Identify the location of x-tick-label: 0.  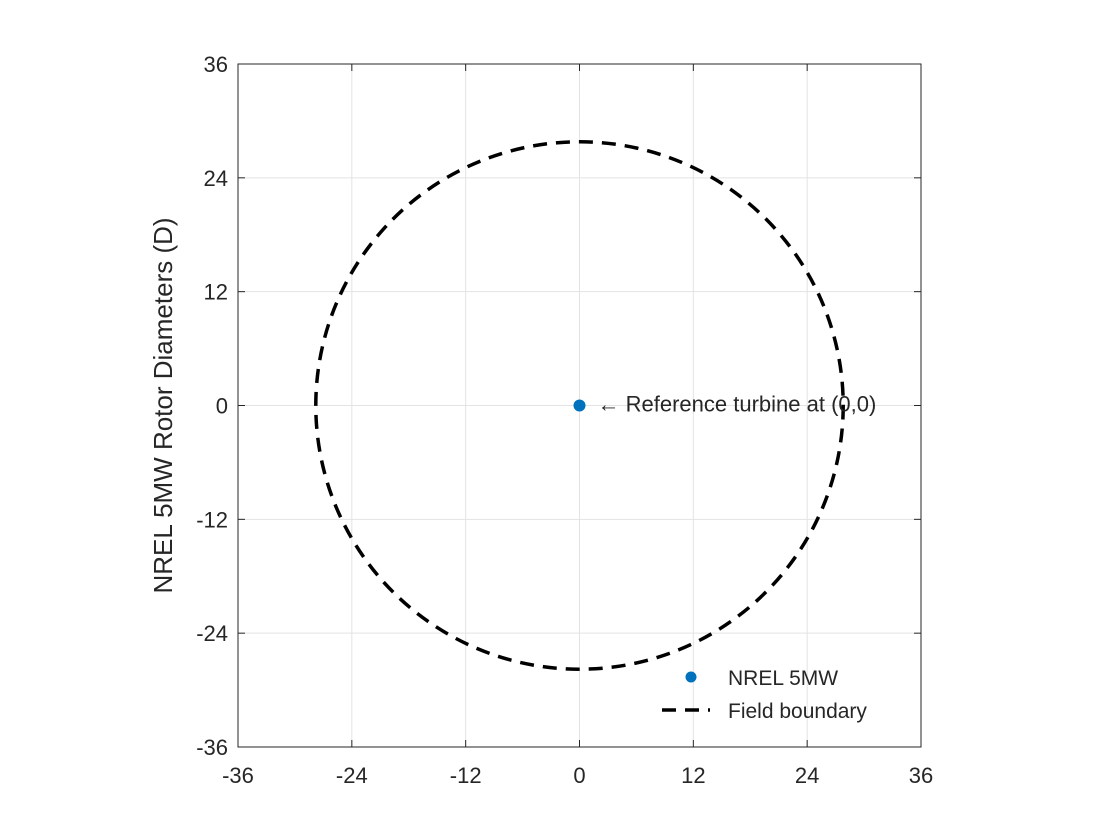
(579, 775).